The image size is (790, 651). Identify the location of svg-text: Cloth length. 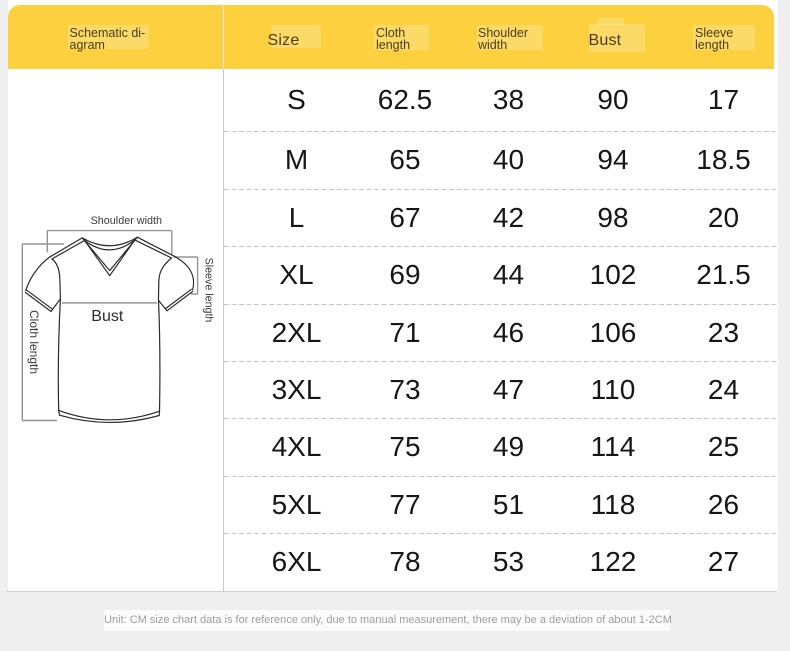
(34, 342).